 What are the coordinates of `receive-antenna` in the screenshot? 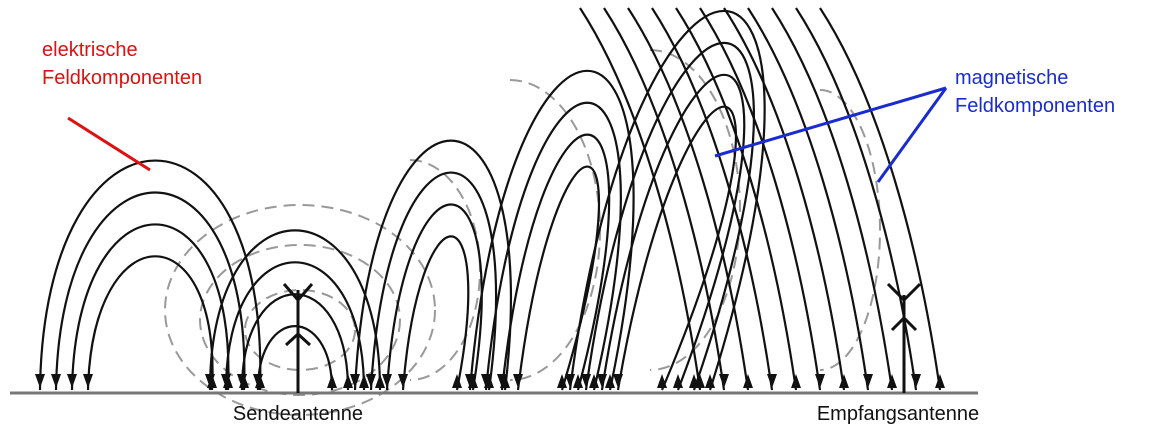 It's located at (904, 337).